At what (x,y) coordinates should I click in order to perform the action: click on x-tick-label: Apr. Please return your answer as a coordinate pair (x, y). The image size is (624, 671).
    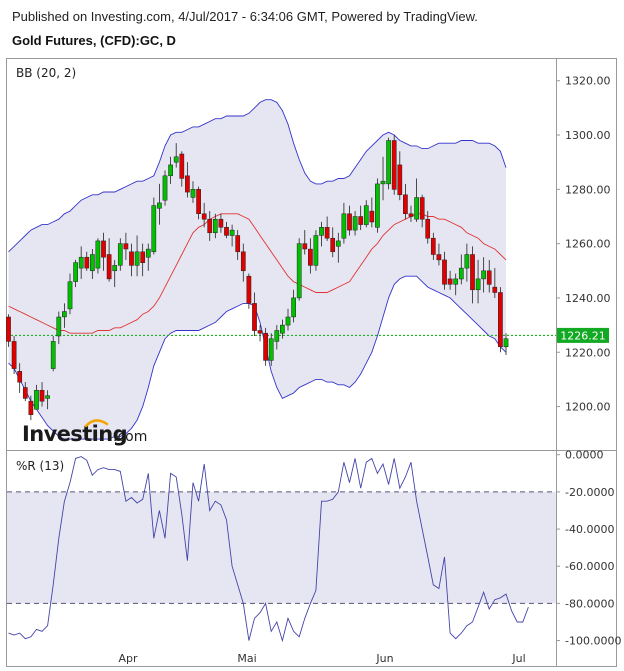
    Looking at the image, I should click on (128, 658).